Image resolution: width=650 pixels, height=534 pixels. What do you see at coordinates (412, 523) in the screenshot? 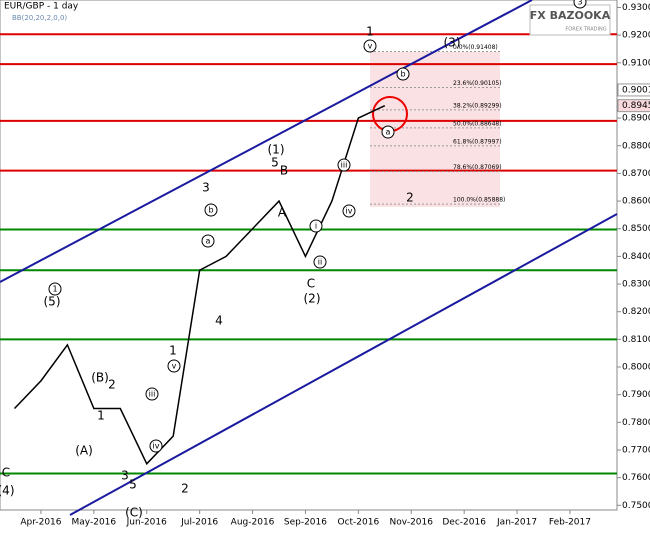
I see `x-tick-label: Nov-2016` at bounding box center [412, 523].